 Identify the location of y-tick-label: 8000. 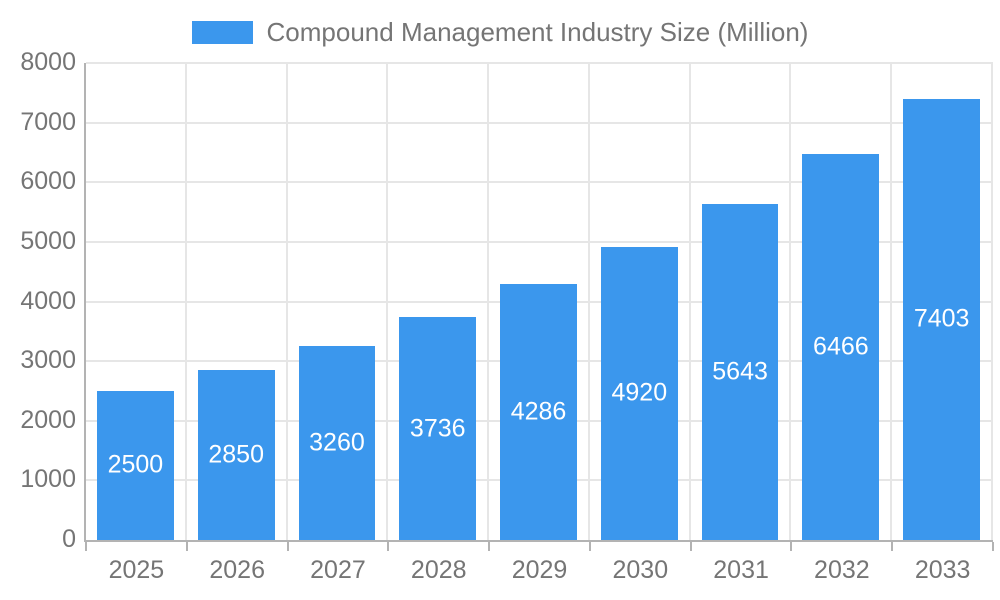
(48, 61).